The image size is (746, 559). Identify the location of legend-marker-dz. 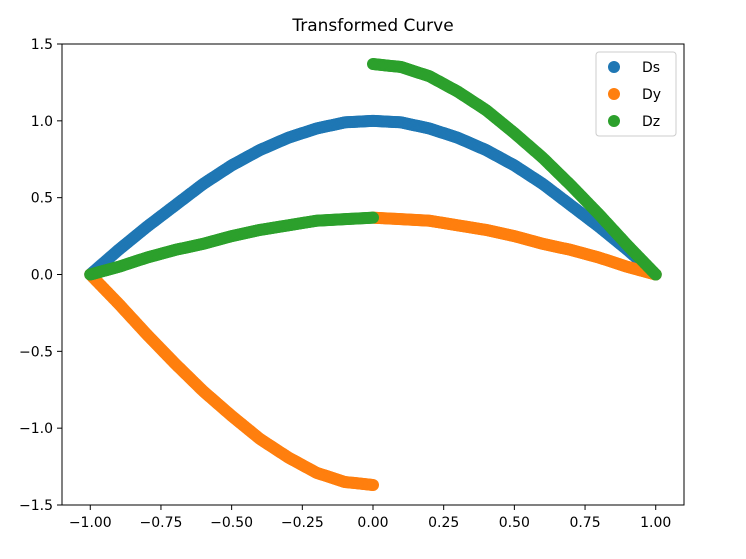
(614, 121).